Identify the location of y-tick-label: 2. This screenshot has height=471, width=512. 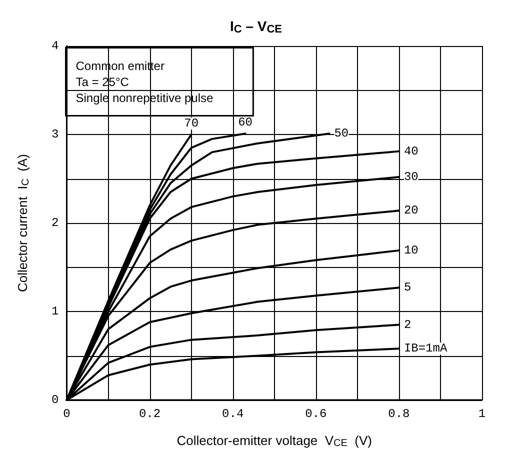
(55, 223).